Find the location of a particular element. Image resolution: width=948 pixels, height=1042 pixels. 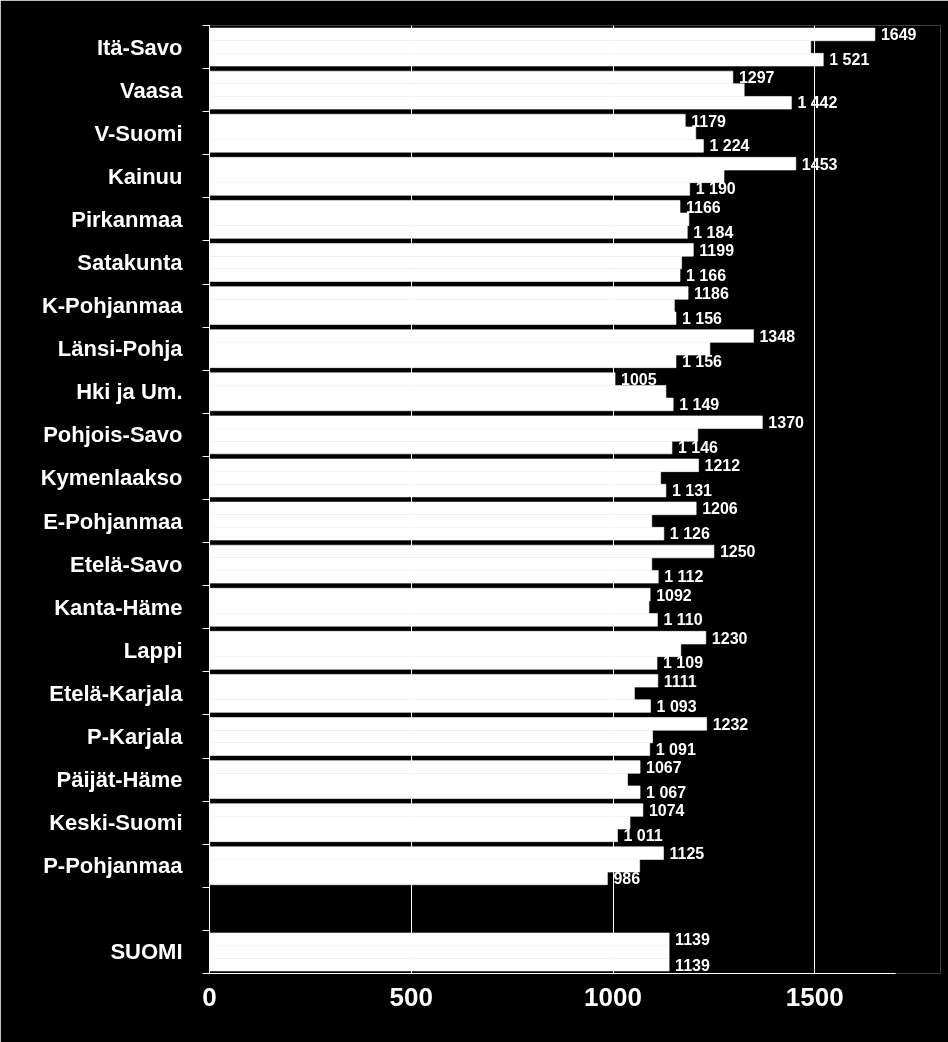

data-label: 1005 is located at coordinates (639, 380).